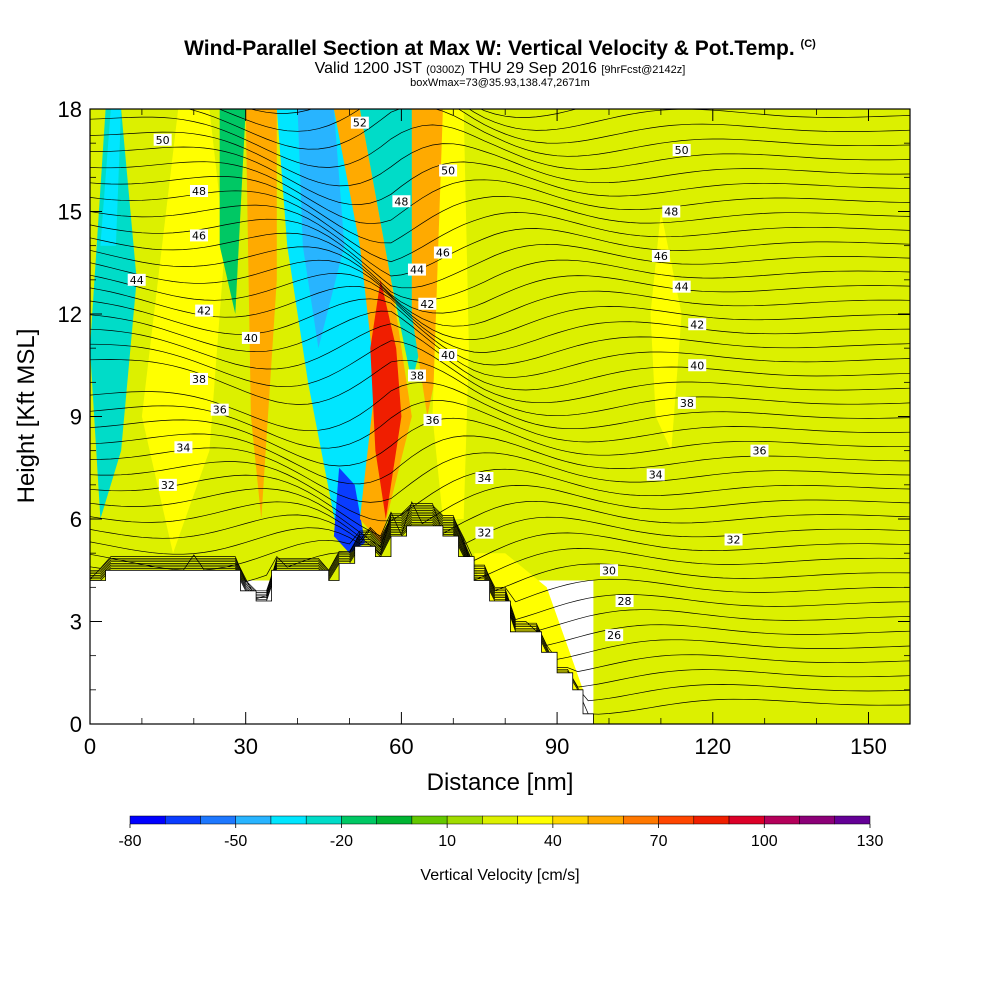  Describe the element at coordinates (341, 841) in the screenshot. I see `colorbar-tick-label: -20` at that location.